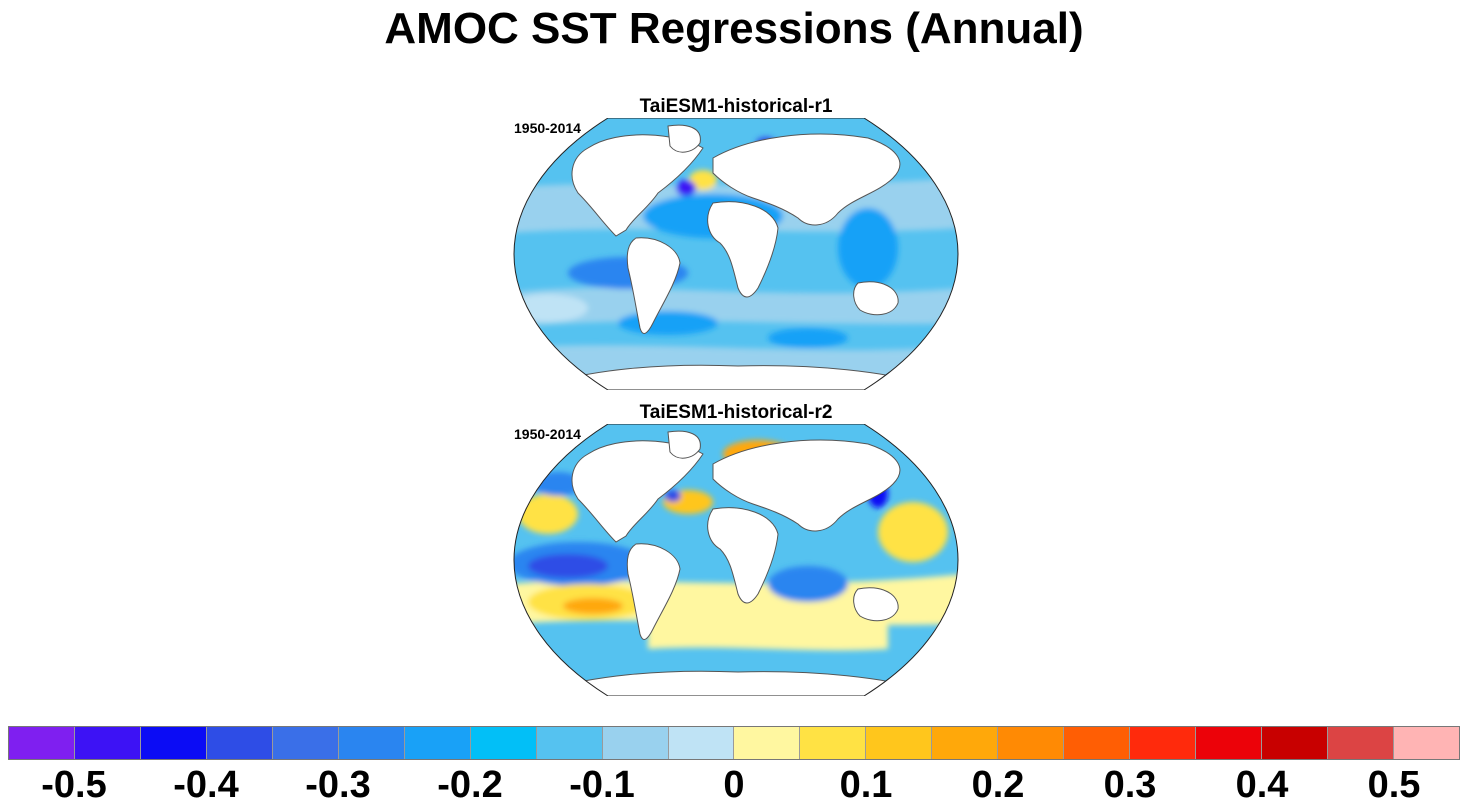 The width and height of the screenshot is (1468, 808). What do you see at coordinates (1130, 785) in the screenshot?
I see `colorbar-tick-label: 0.3` at bounding box center [1130, 785].